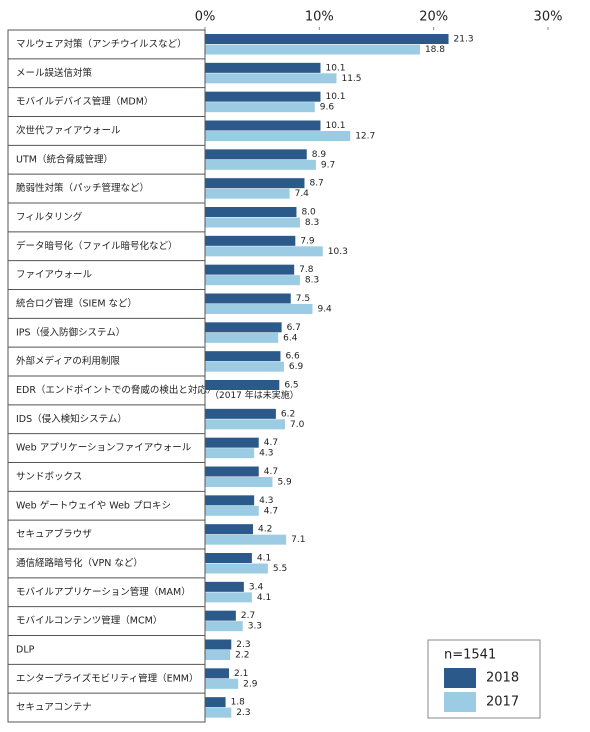 This screenshot has height=732, width=590. What do you see at coordinates (302, 194) in the screenshot?
I see `value-label: 7.4` at bounding box center [302, 194].